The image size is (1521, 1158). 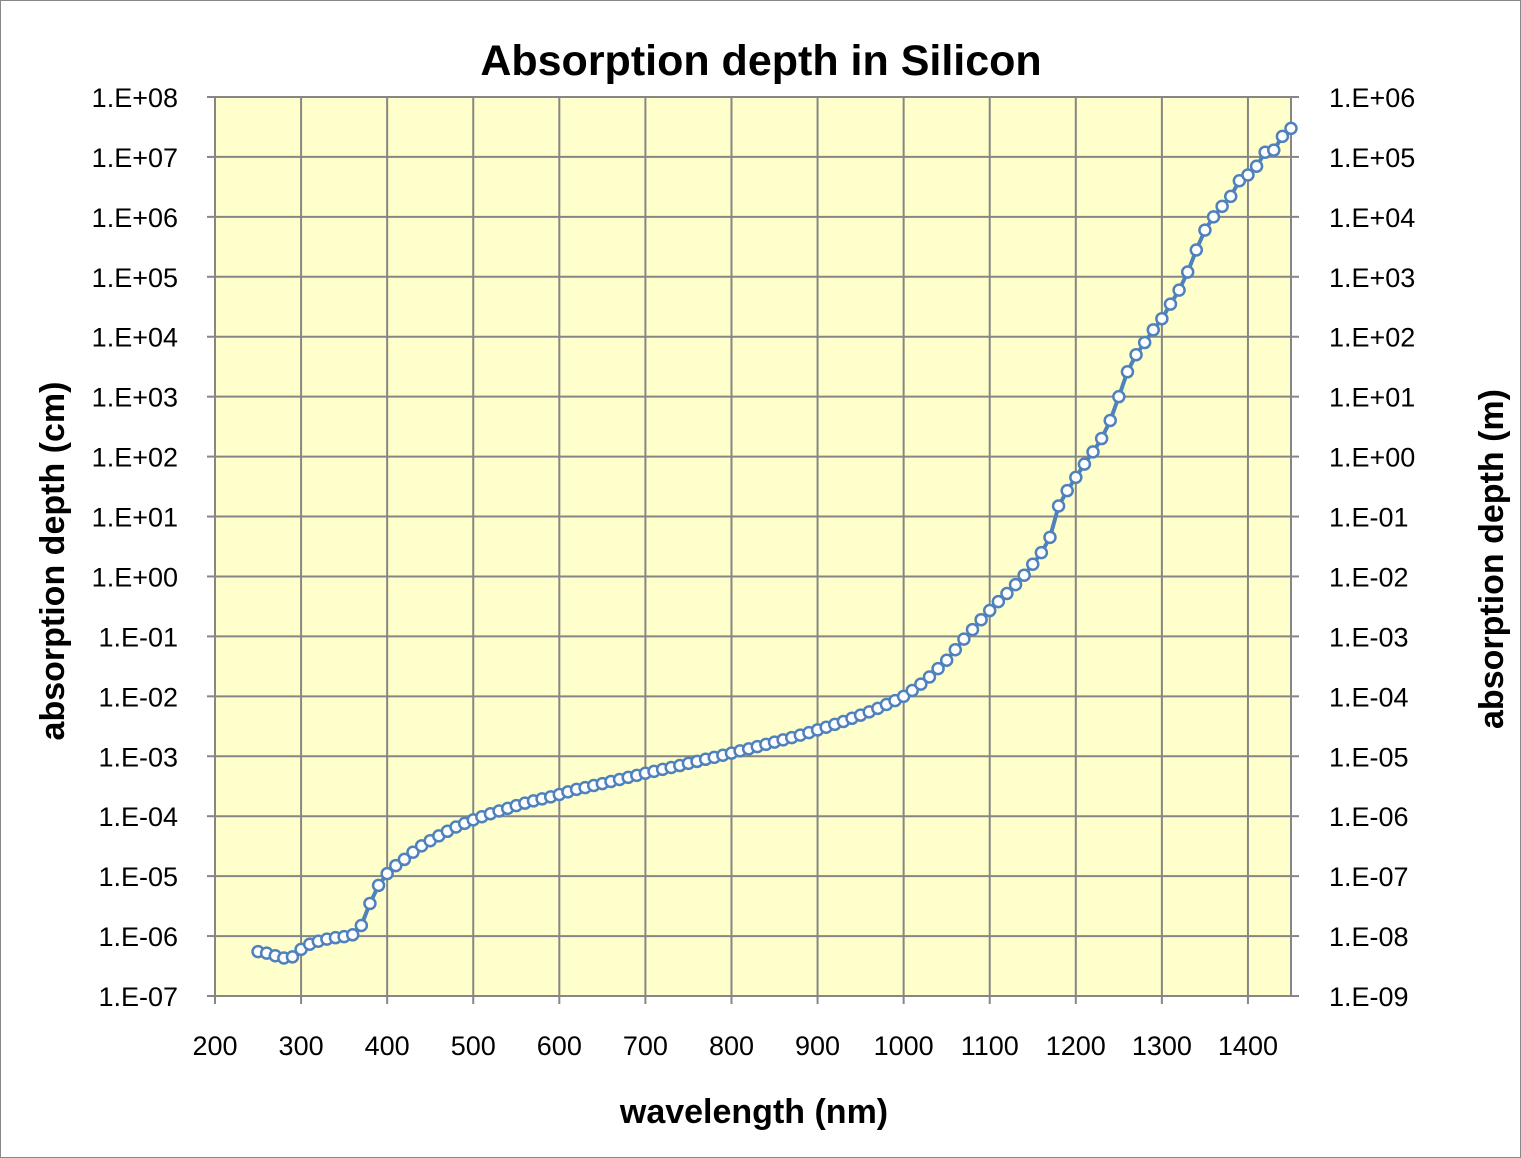 I want to click on y-tick-label: 1.E-04, so click(x=138, y=817).